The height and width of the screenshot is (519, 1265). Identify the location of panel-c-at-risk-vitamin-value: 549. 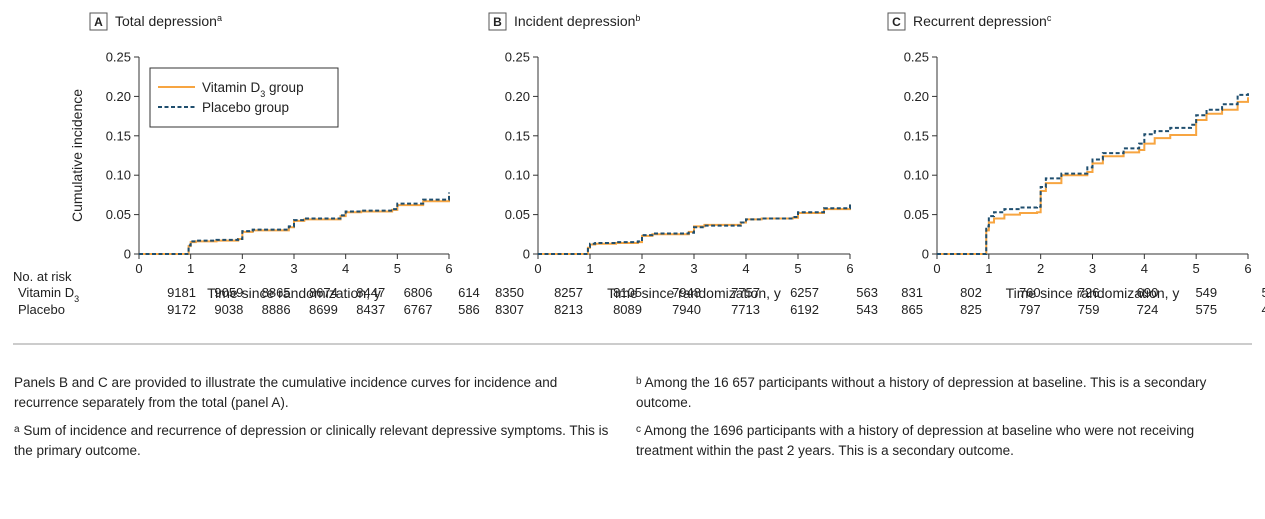
(1206, 292).